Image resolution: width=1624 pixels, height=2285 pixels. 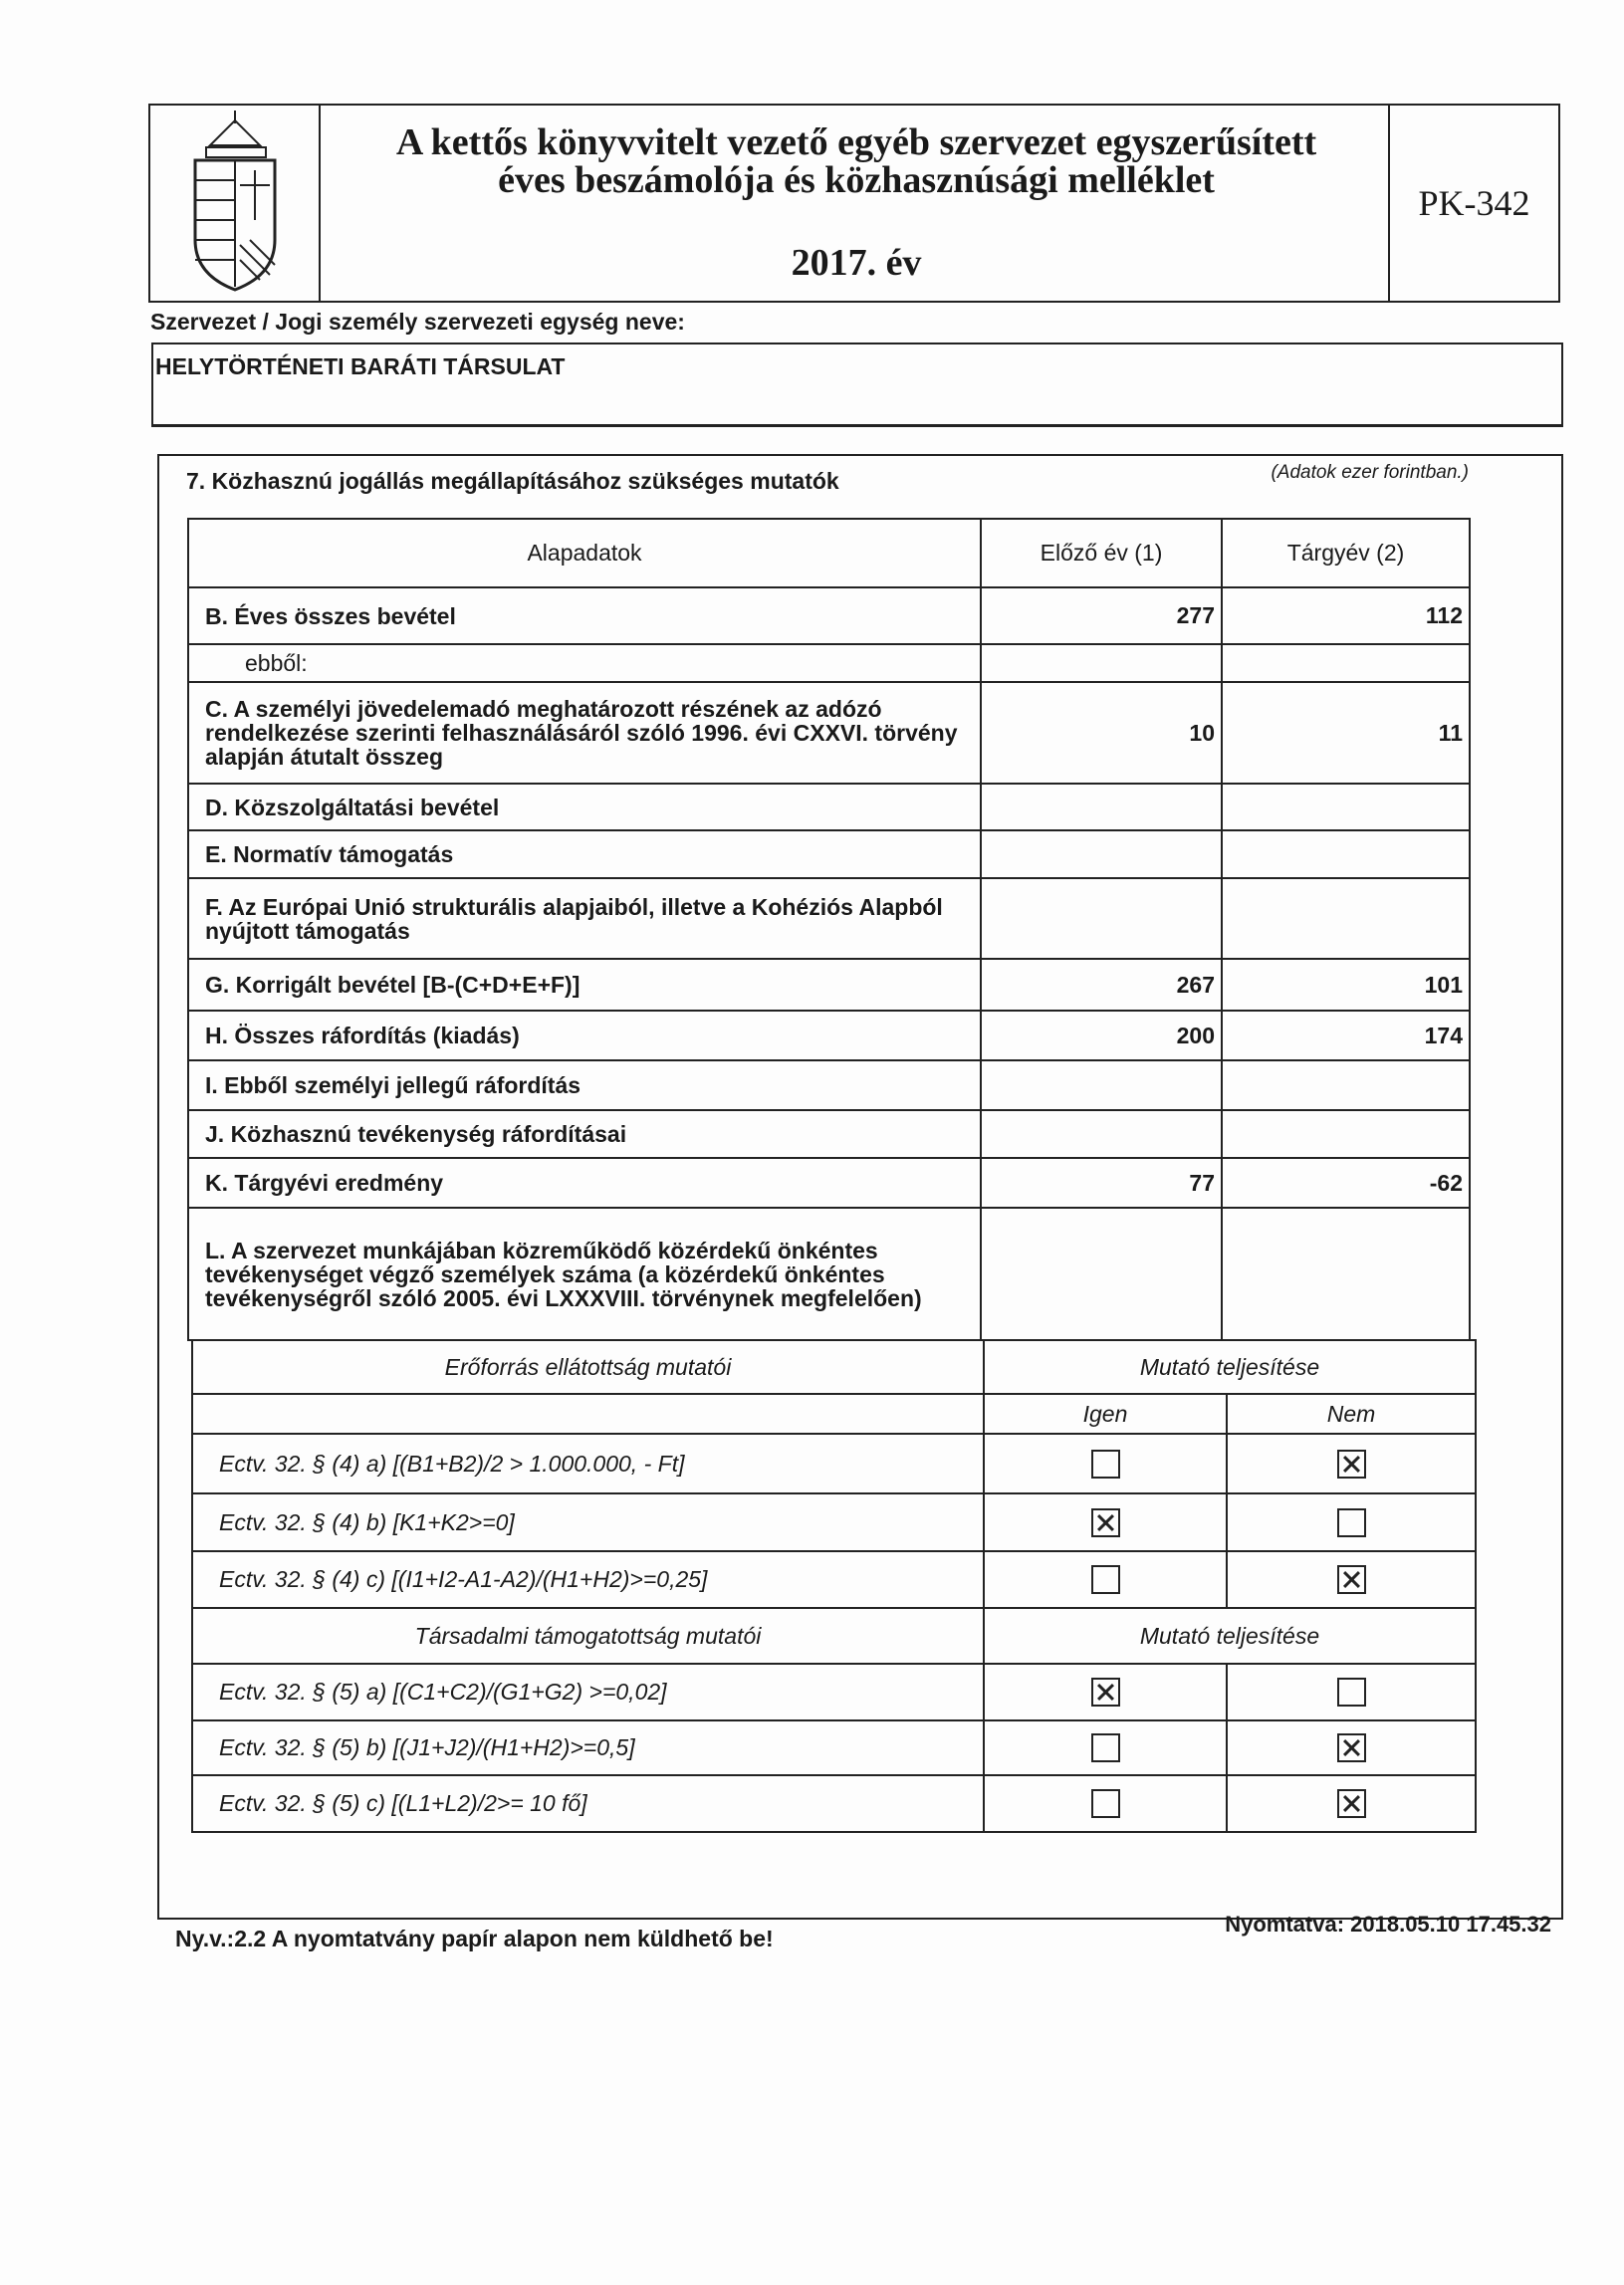 What do you see at coordinates (585, 663) in the screenshot?
I see `row-label: ebből:` at bounding box center [585, 663].